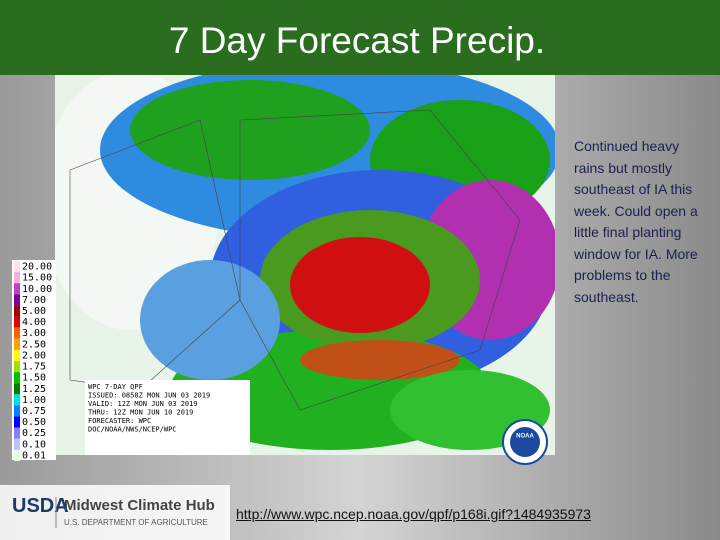 The image size is (720, 540). I want to click on map-caption-line: DOC/NOAA/NWS/NCEP/WPC, so click(132, 430).